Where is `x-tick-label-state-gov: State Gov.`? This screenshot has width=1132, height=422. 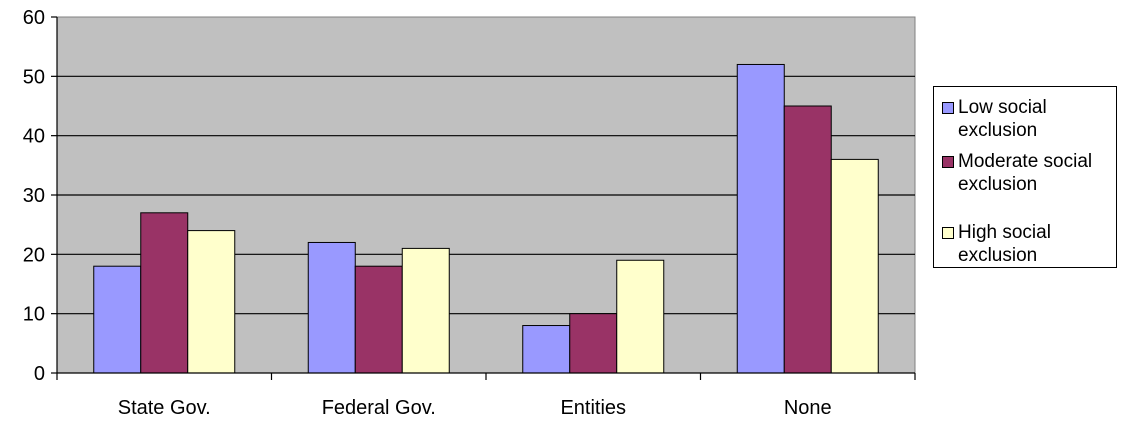 x-tick-label-state-gov: State Gov. is located at coordinates (164, 408).